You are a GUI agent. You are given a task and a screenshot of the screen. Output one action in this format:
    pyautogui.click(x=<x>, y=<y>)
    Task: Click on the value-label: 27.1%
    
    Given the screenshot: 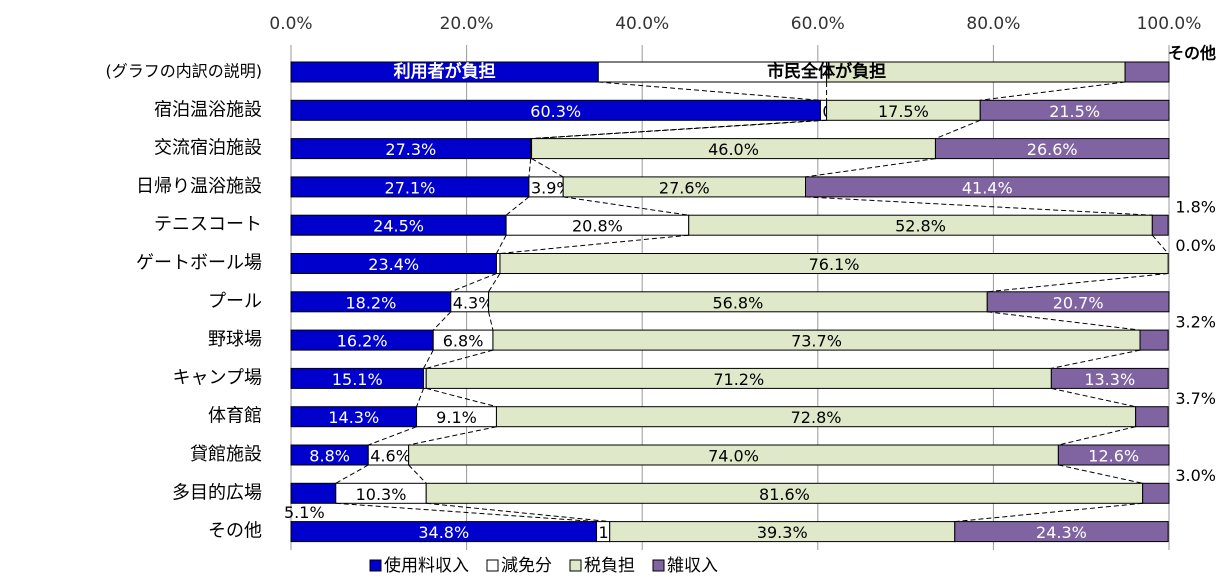 What is the action you would take?
    pyautogui.click(x=410, y=187)
    